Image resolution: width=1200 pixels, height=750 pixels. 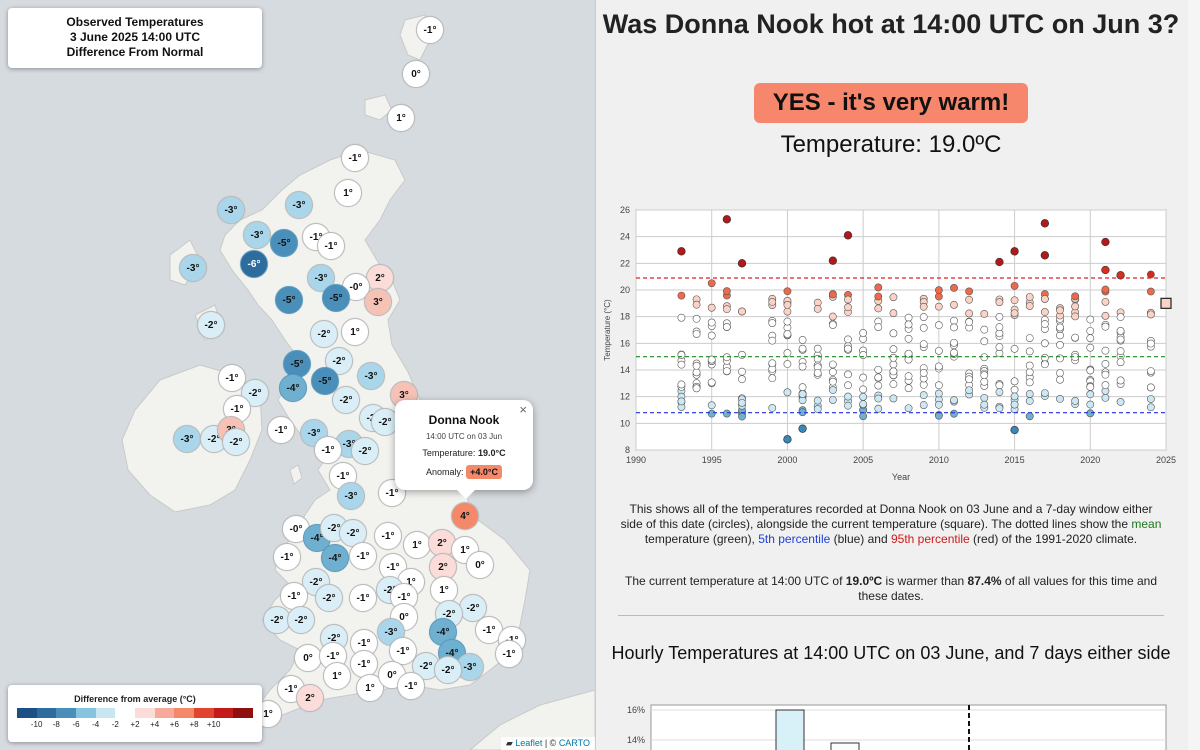 I want to click on legend-tick: -4, so click(x=96, y=724).